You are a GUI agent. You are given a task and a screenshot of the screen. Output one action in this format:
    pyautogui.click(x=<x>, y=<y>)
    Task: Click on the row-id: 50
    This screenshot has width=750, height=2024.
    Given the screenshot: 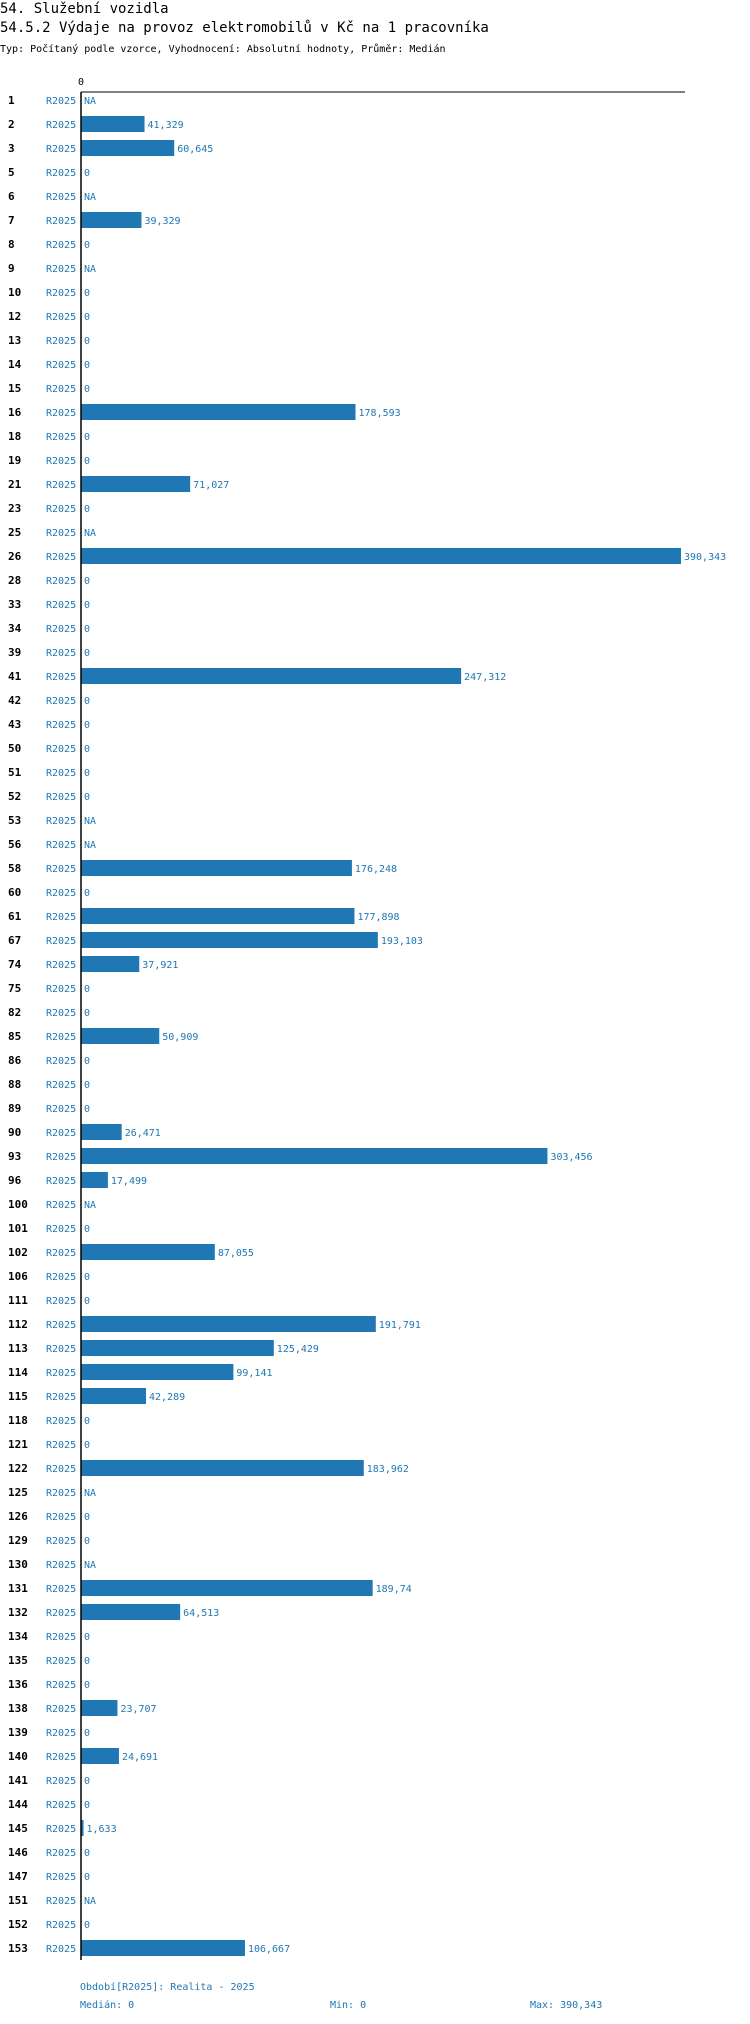 What is the action you would take?
    pyautogui.click(x=14, y=748)
    